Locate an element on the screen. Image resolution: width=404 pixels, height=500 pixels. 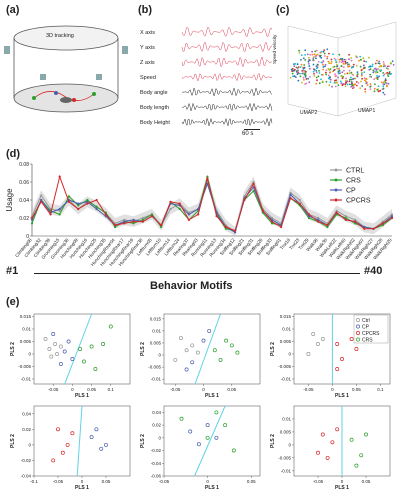
umap-x-label: UMAP2 is located at coordinates (309, 113).